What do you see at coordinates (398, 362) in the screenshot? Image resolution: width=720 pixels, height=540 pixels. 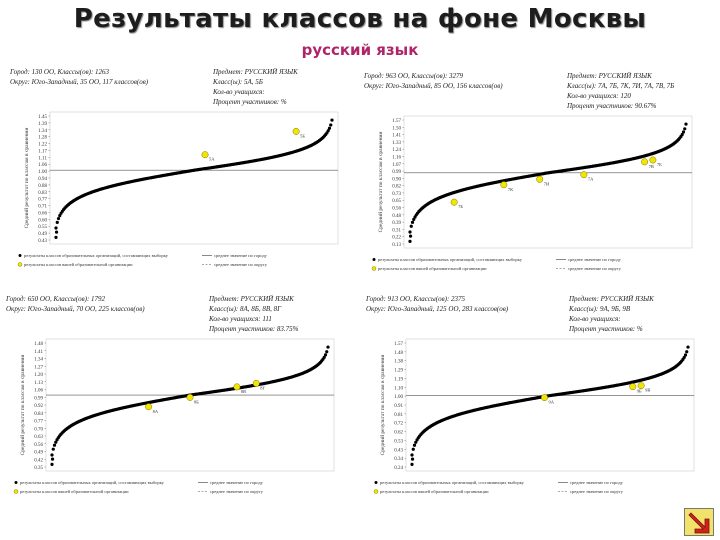 I see `y-tick-label: 1.38` at bounding box center [398, 362].